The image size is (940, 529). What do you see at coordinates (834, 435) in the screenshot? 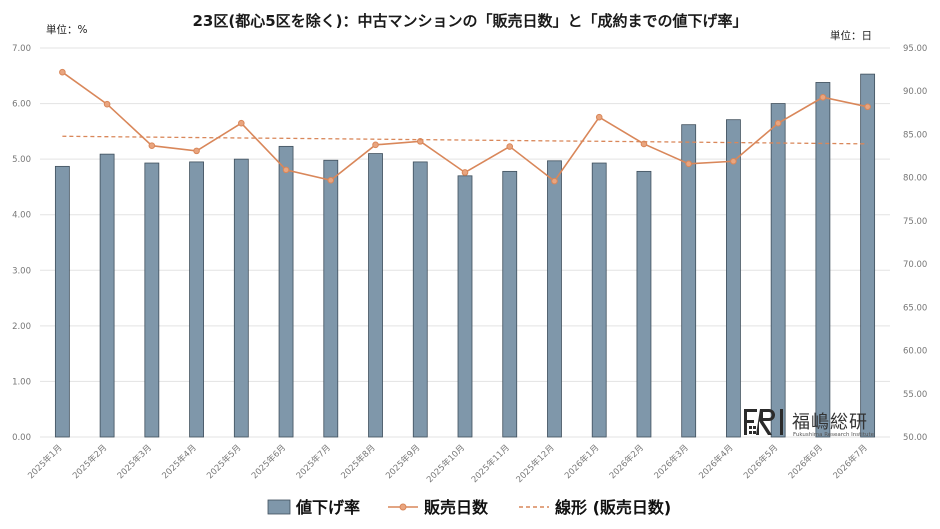
I see `logo-subtitle: Fukushima Research Institute` at bounding box center [834, 435].